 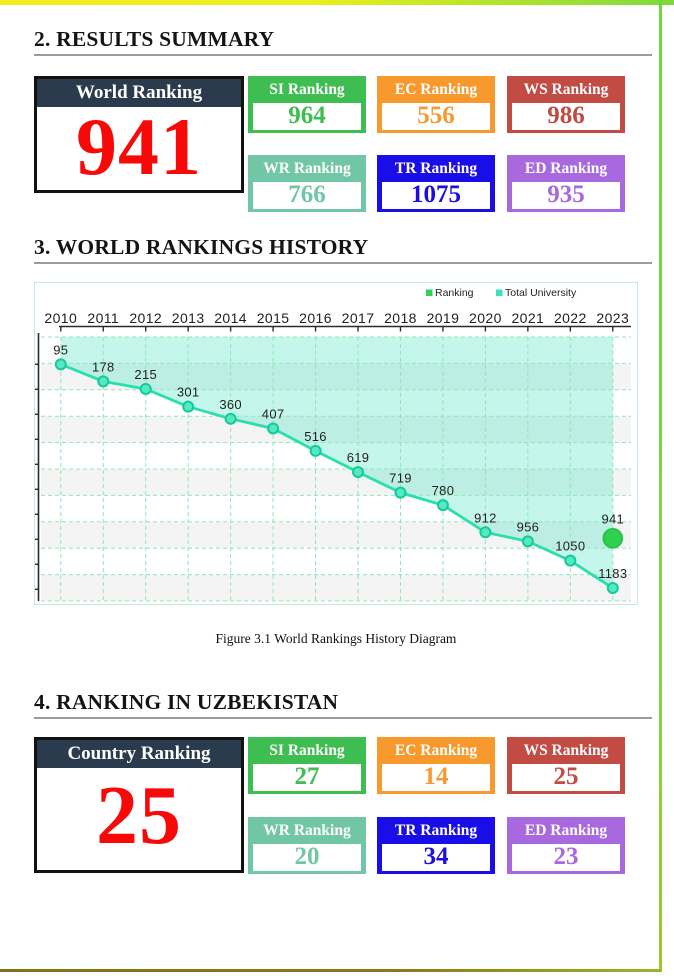 What do you see at coordinates (566, 777) in the screenshot?
I see `card-value: 25` at bounding box center [566, 777].